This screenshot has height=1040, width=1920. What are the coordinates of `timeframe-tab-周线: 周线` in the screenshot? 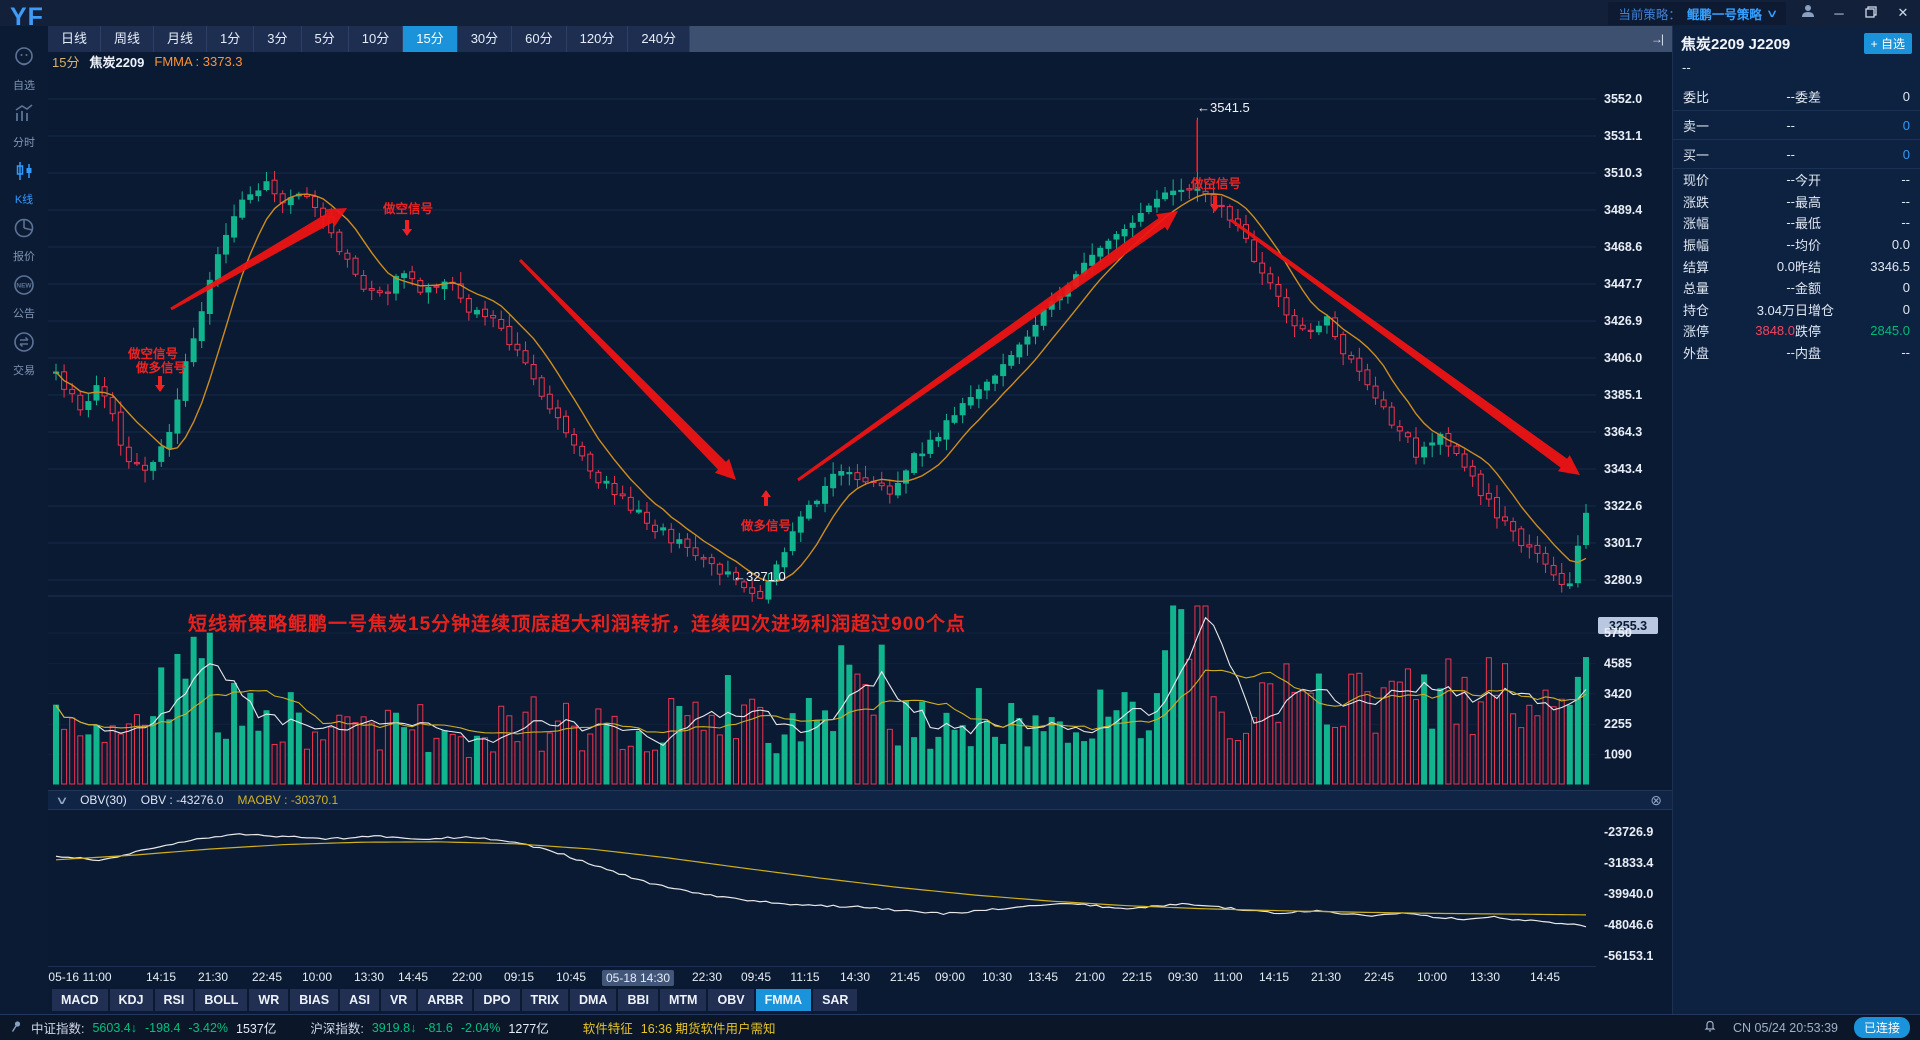 It's located at (128, 39).